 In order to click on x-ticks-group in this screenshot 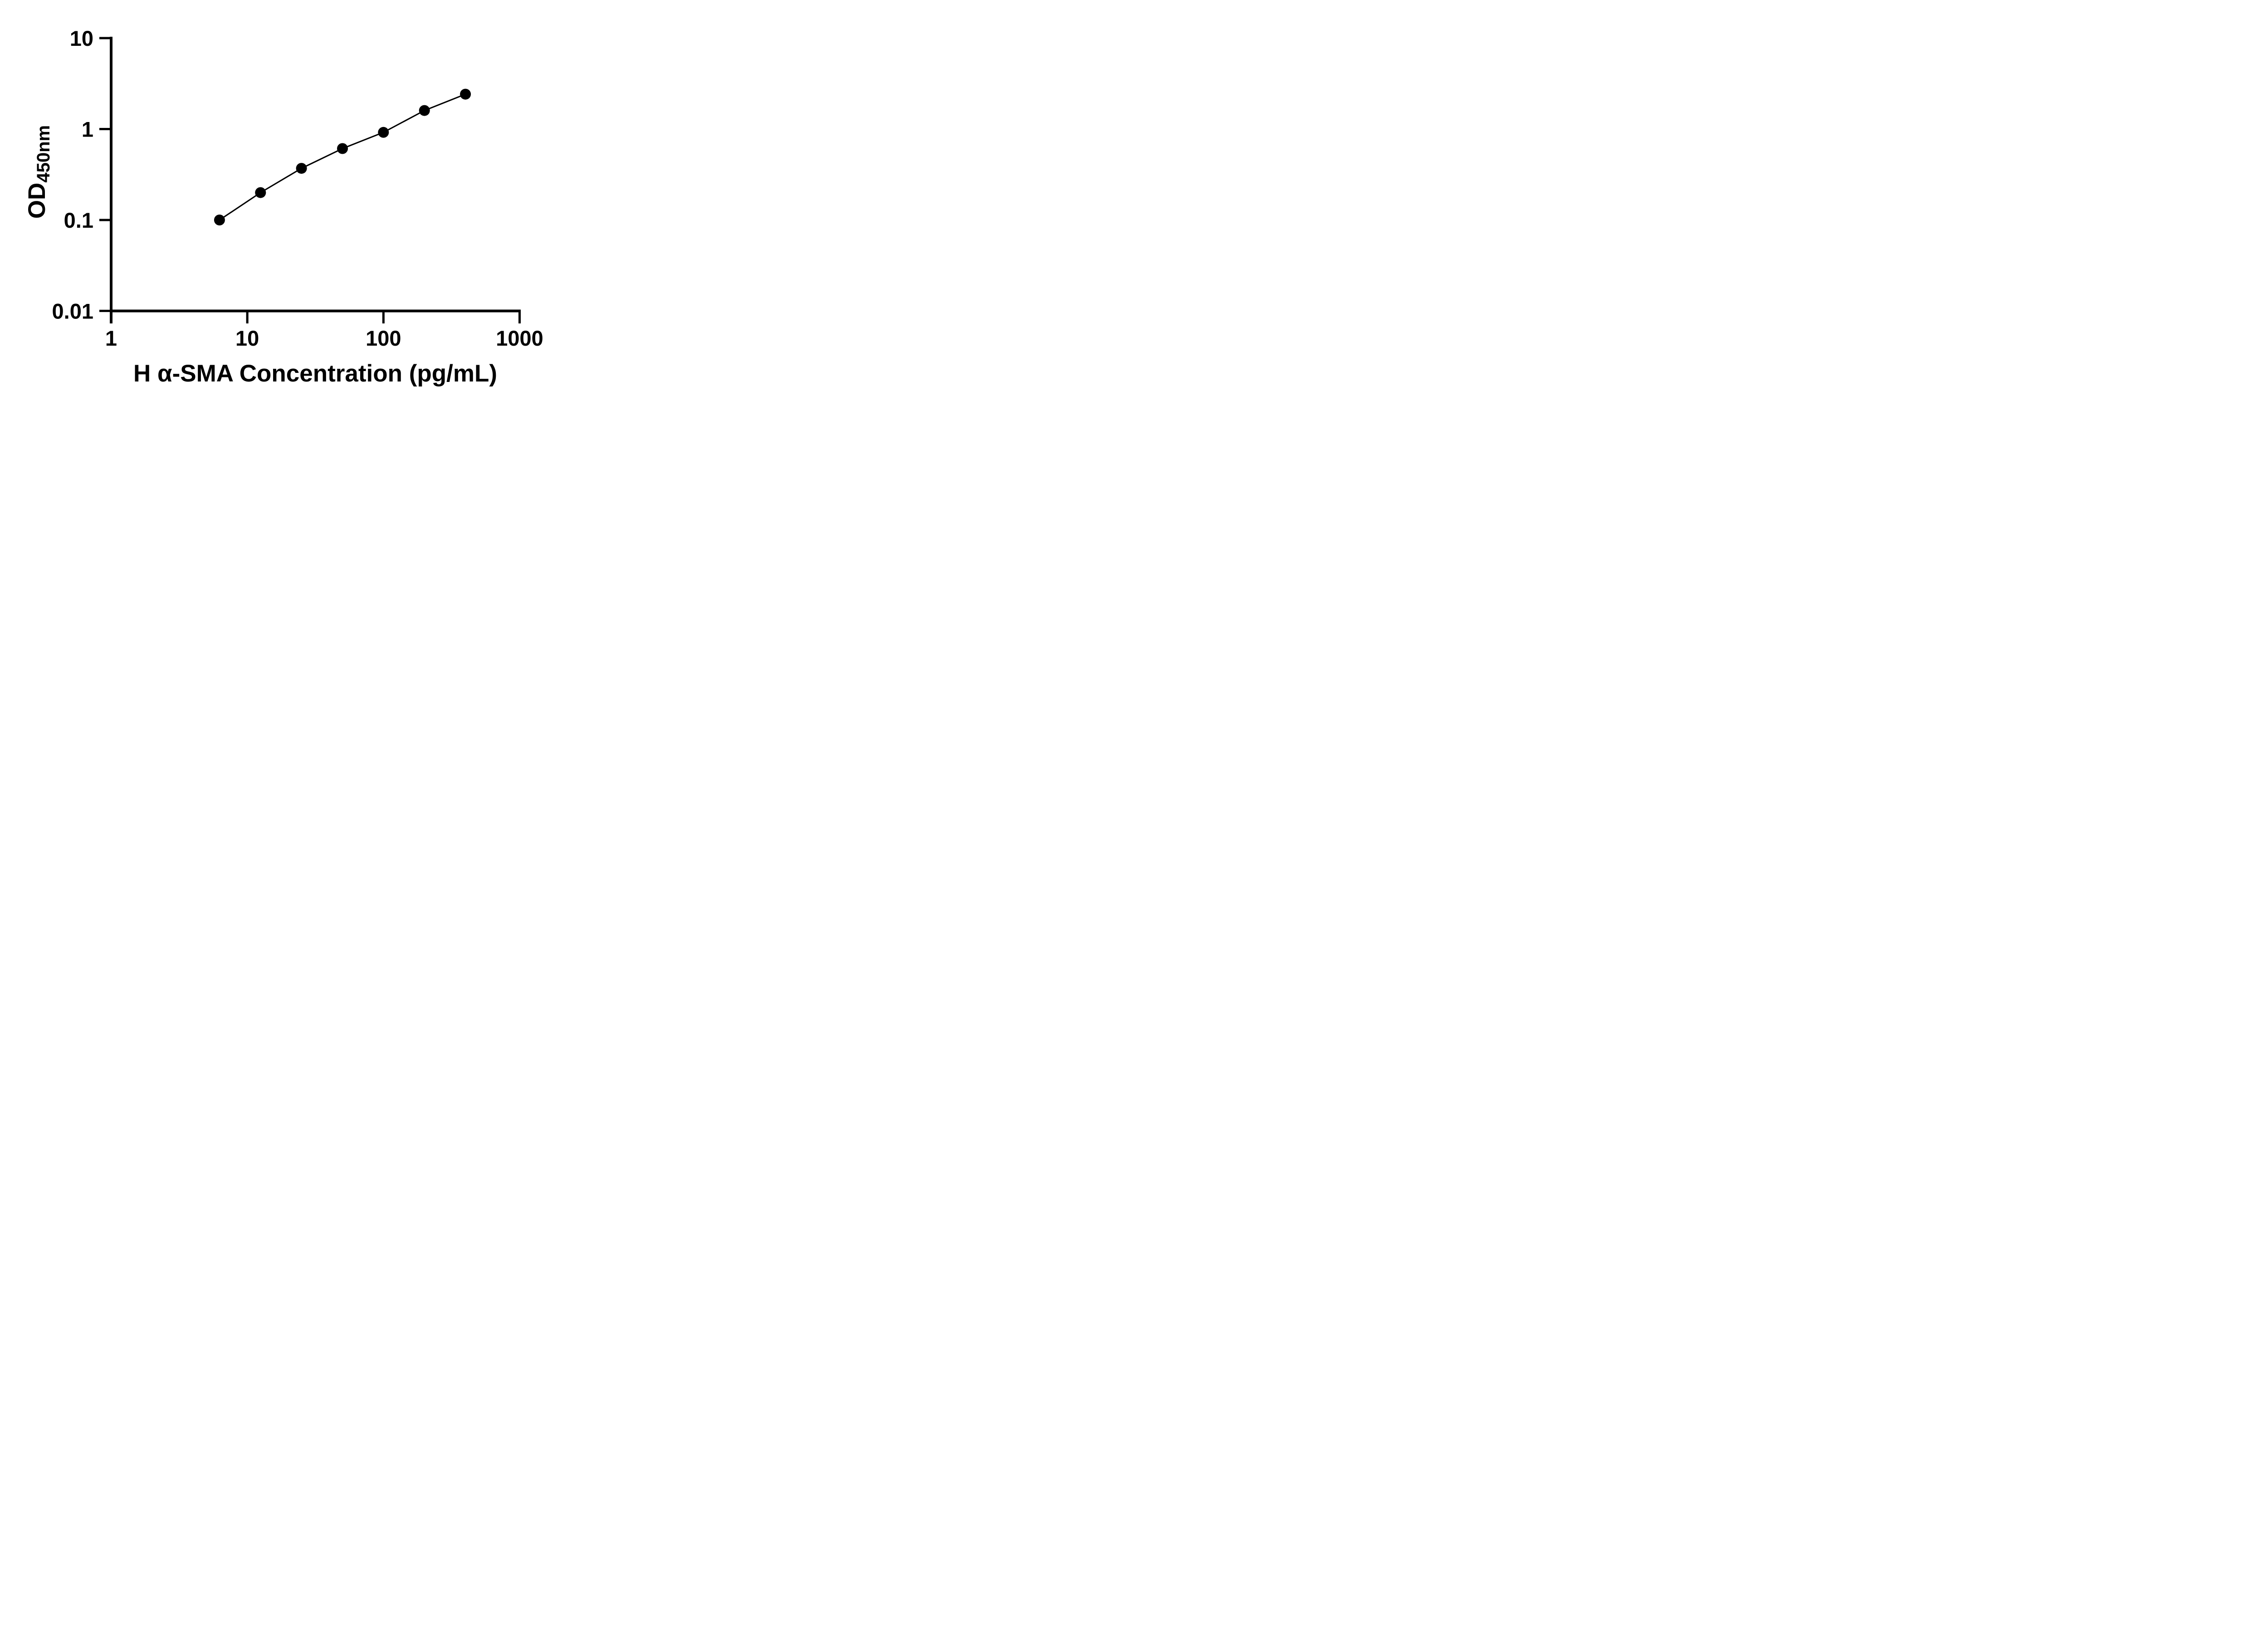, I will do `click(316, 317)`.